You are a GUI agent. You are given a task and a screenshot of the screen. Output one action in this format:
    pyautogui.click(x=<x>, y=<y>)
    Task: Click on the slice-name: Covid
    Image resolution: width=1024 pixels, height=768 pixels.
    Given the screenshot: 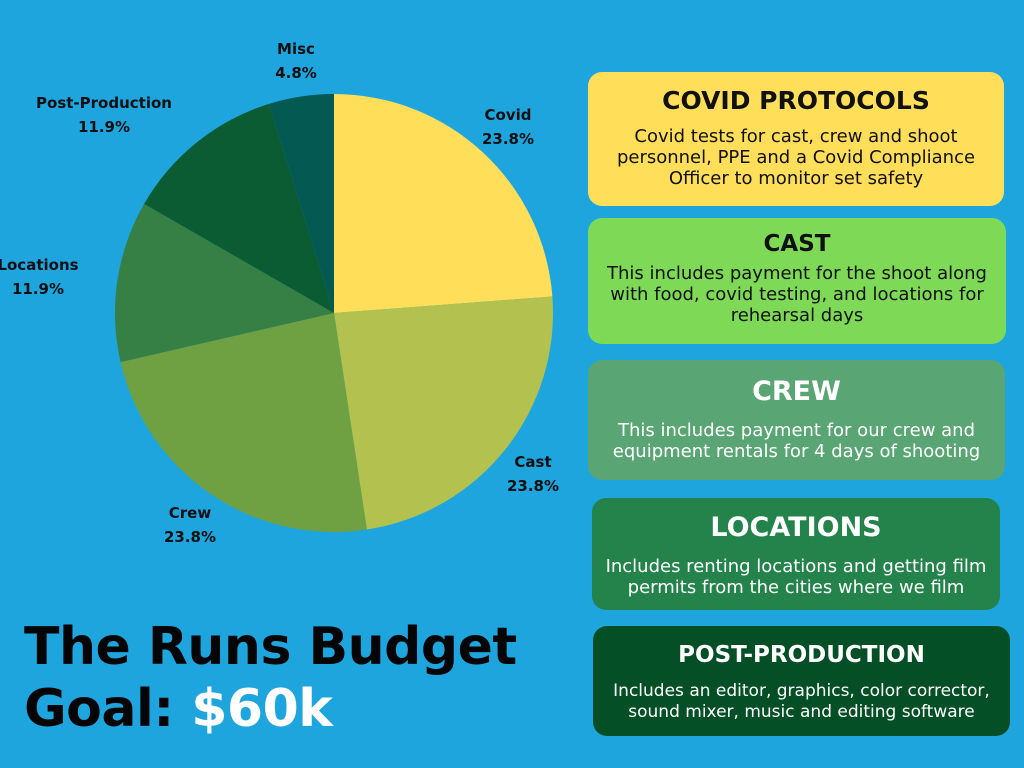 What is the action you would take?
    pyautogui.click(x=508, y=115)
    